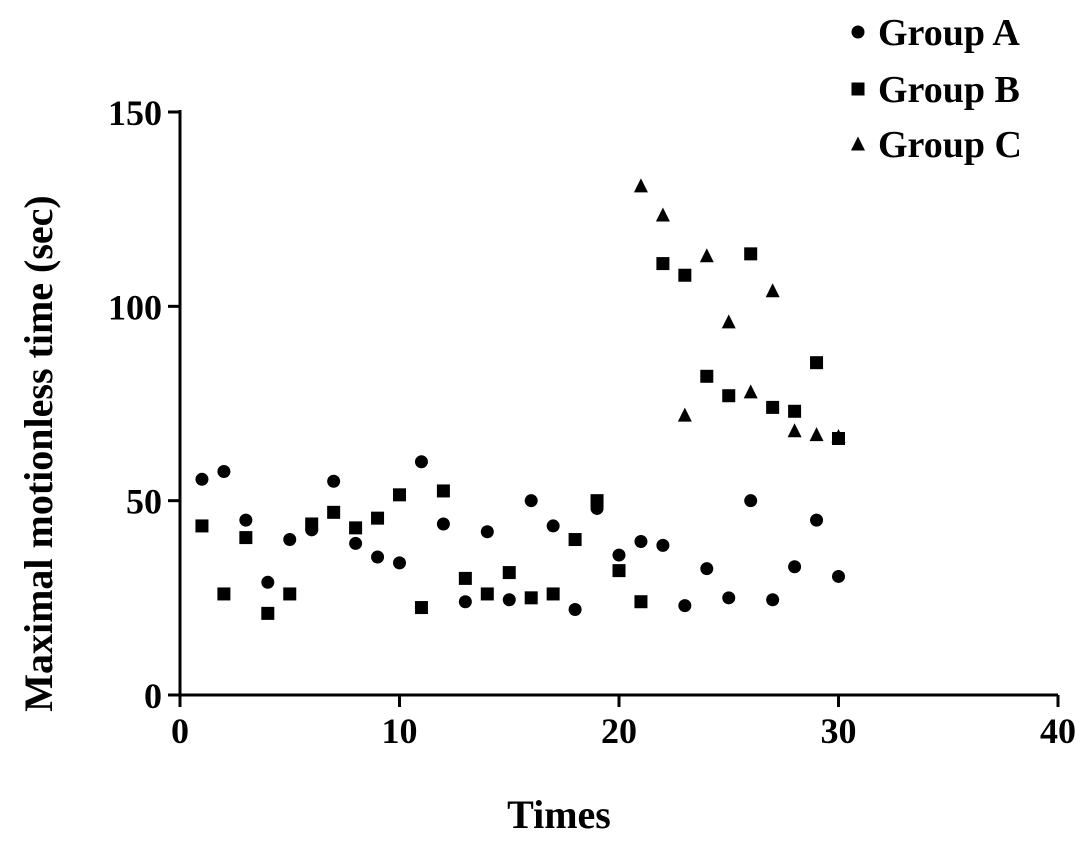  Describe the element at coordinates (135, 307) in the screenshot. I see `y-tick-label: 100` at that location.